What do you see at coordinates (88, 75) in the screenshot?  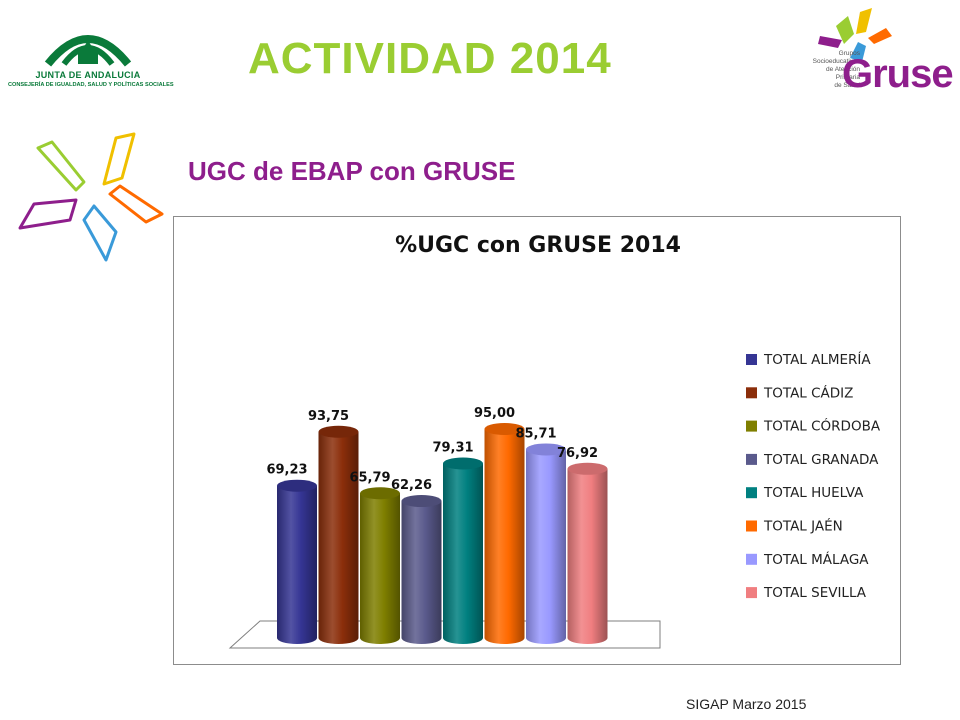 I see `junta-logo-line1: JUNTA DE ANDALUCIA` at bounding box center [88, 75].